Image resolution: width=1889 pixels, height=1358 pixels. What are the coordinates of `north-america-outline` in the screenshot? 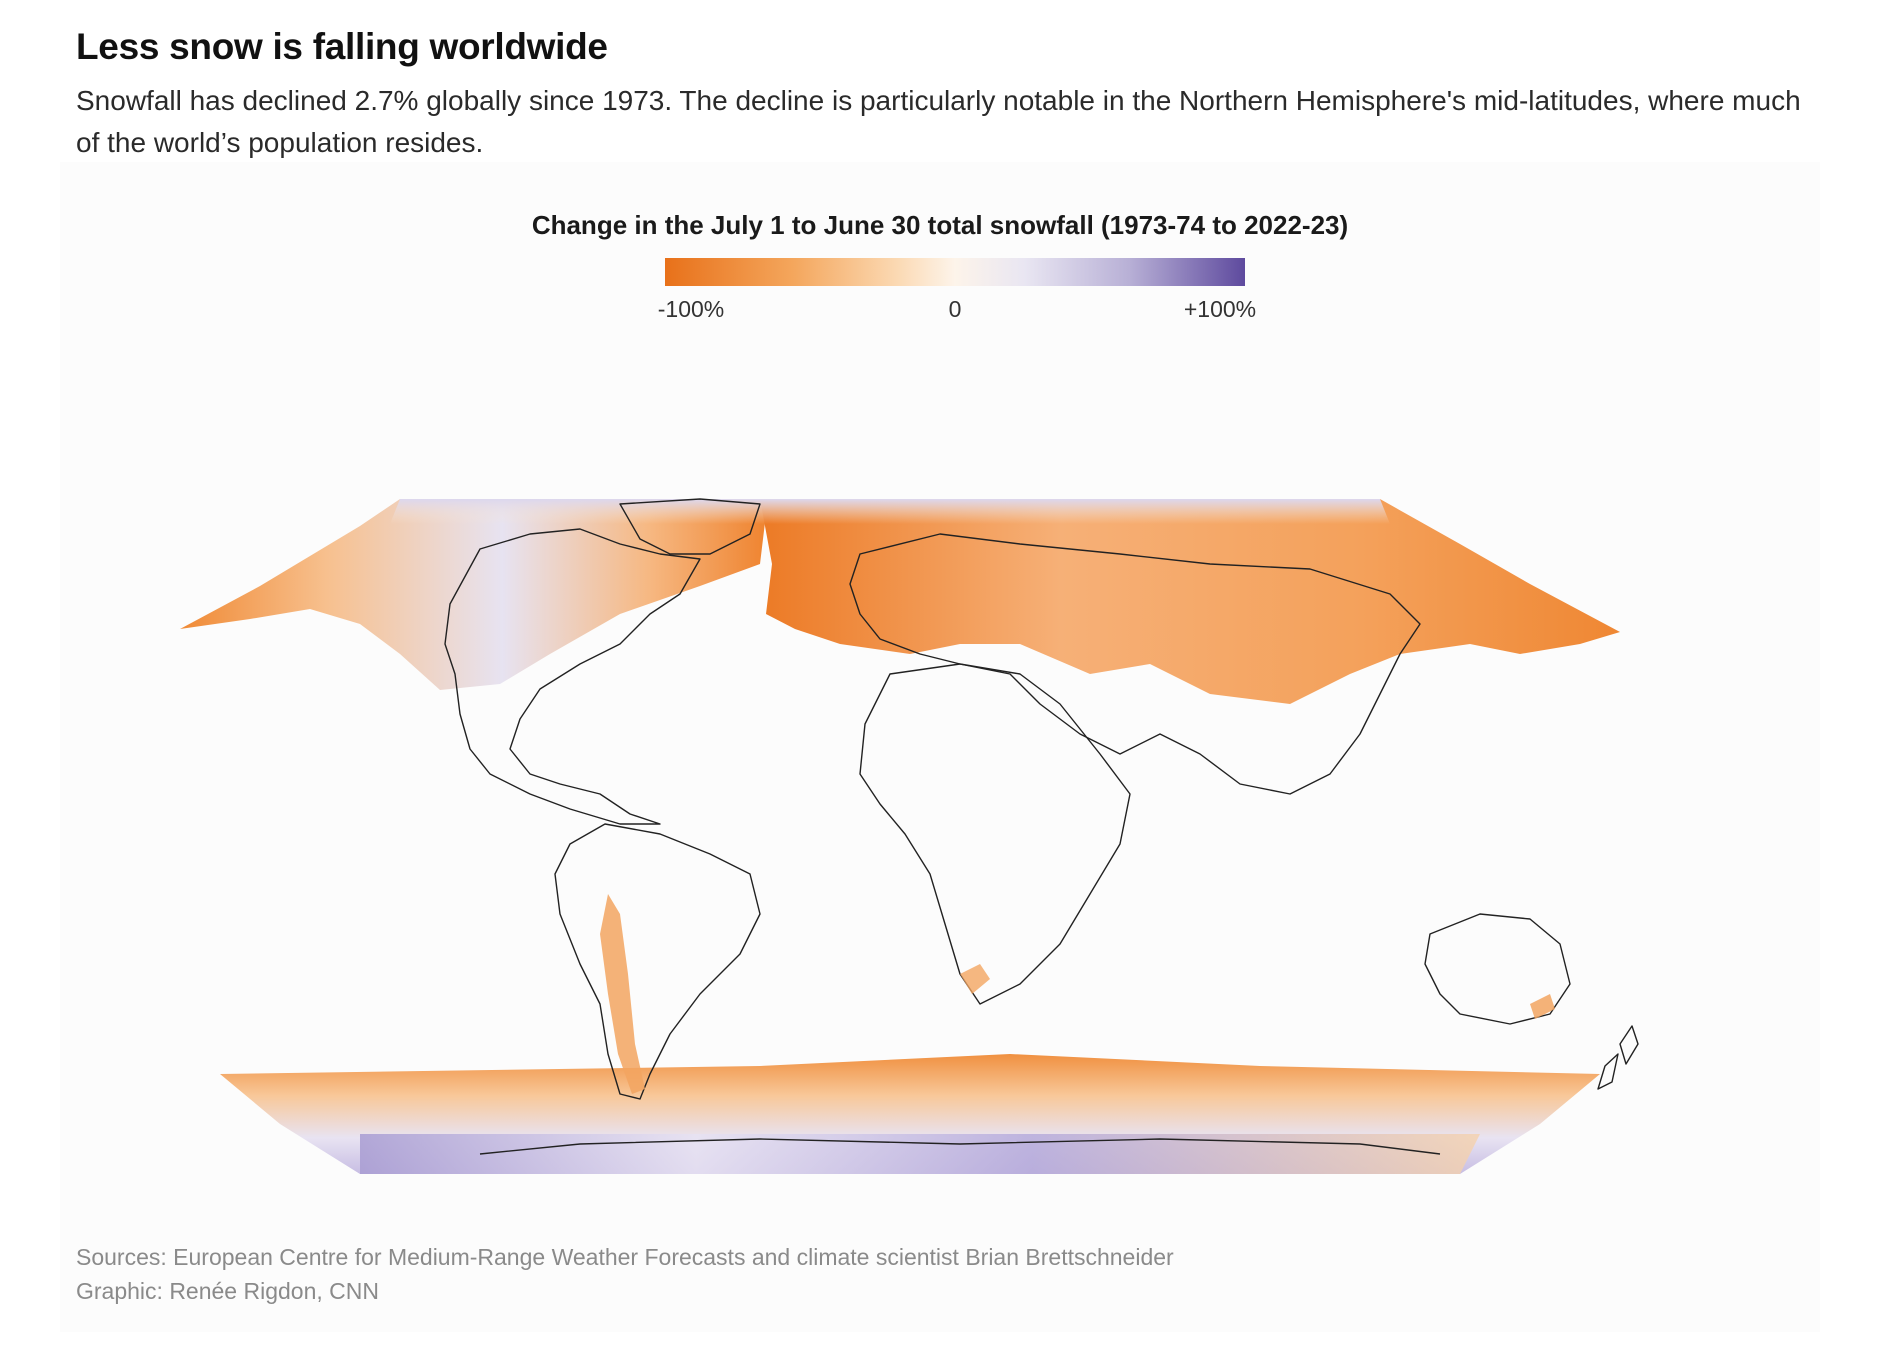 It's located at (572, 676).